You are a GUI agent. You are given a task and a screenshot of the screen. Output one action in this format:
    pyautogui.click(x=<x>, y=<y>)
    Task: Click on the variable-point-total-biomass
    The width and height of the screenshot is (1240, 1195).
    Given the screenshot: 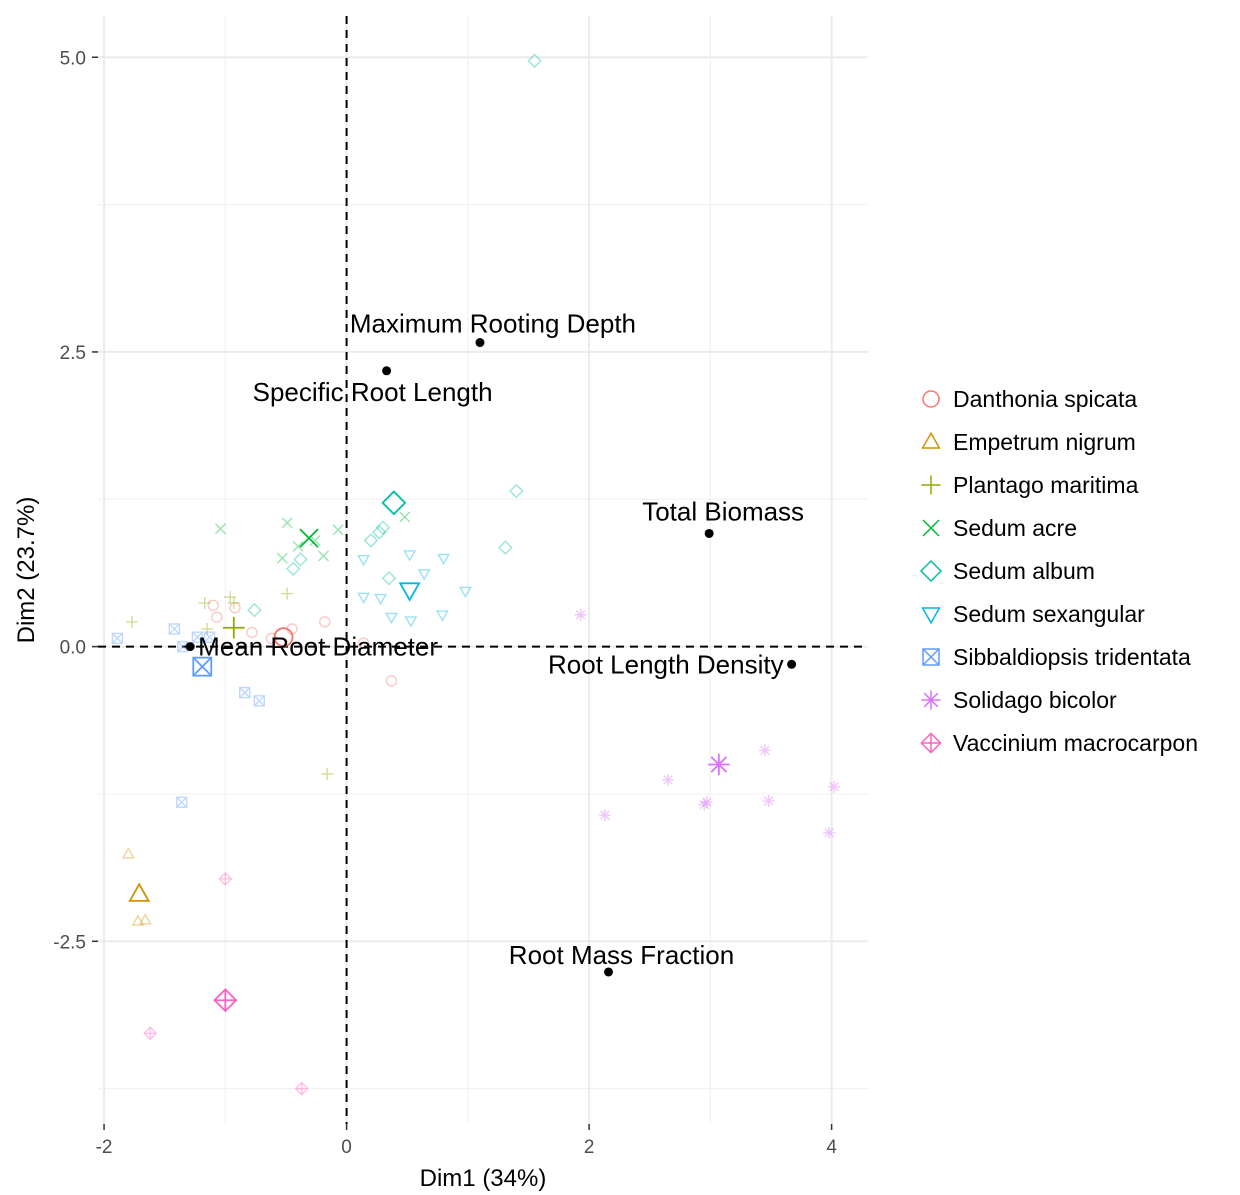 What is the action you would take?
    pyautogui.click(x=709, y=533)
    